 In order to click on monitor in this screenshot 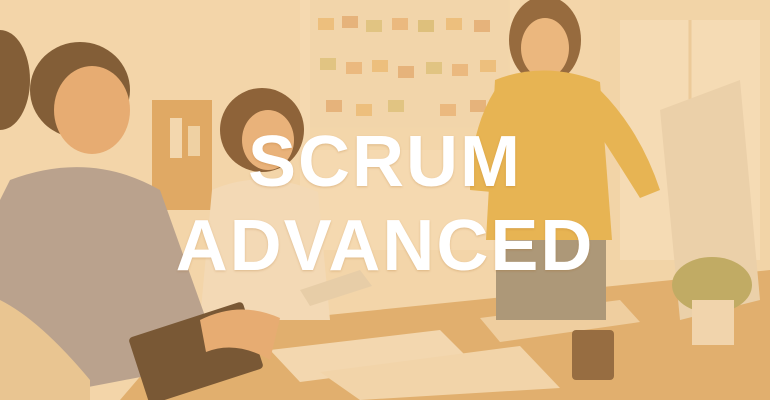, I will do `click(710, 200)`.